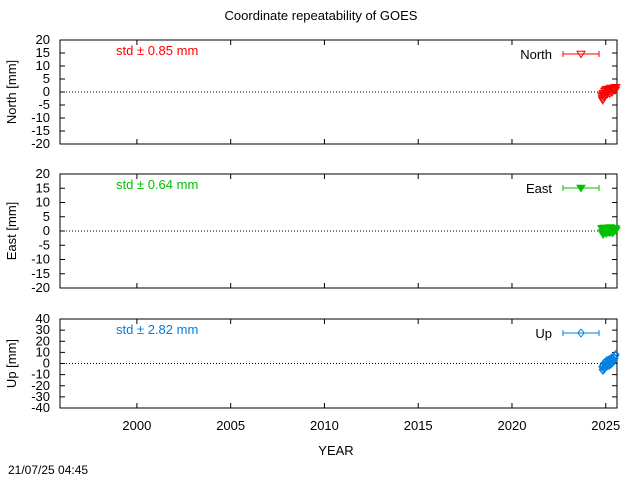 This screenshot has width=640, height=485. Describe the element at coordinates (324, 425) in the screenshot. I see `x-tick-label: 2010` at that location.